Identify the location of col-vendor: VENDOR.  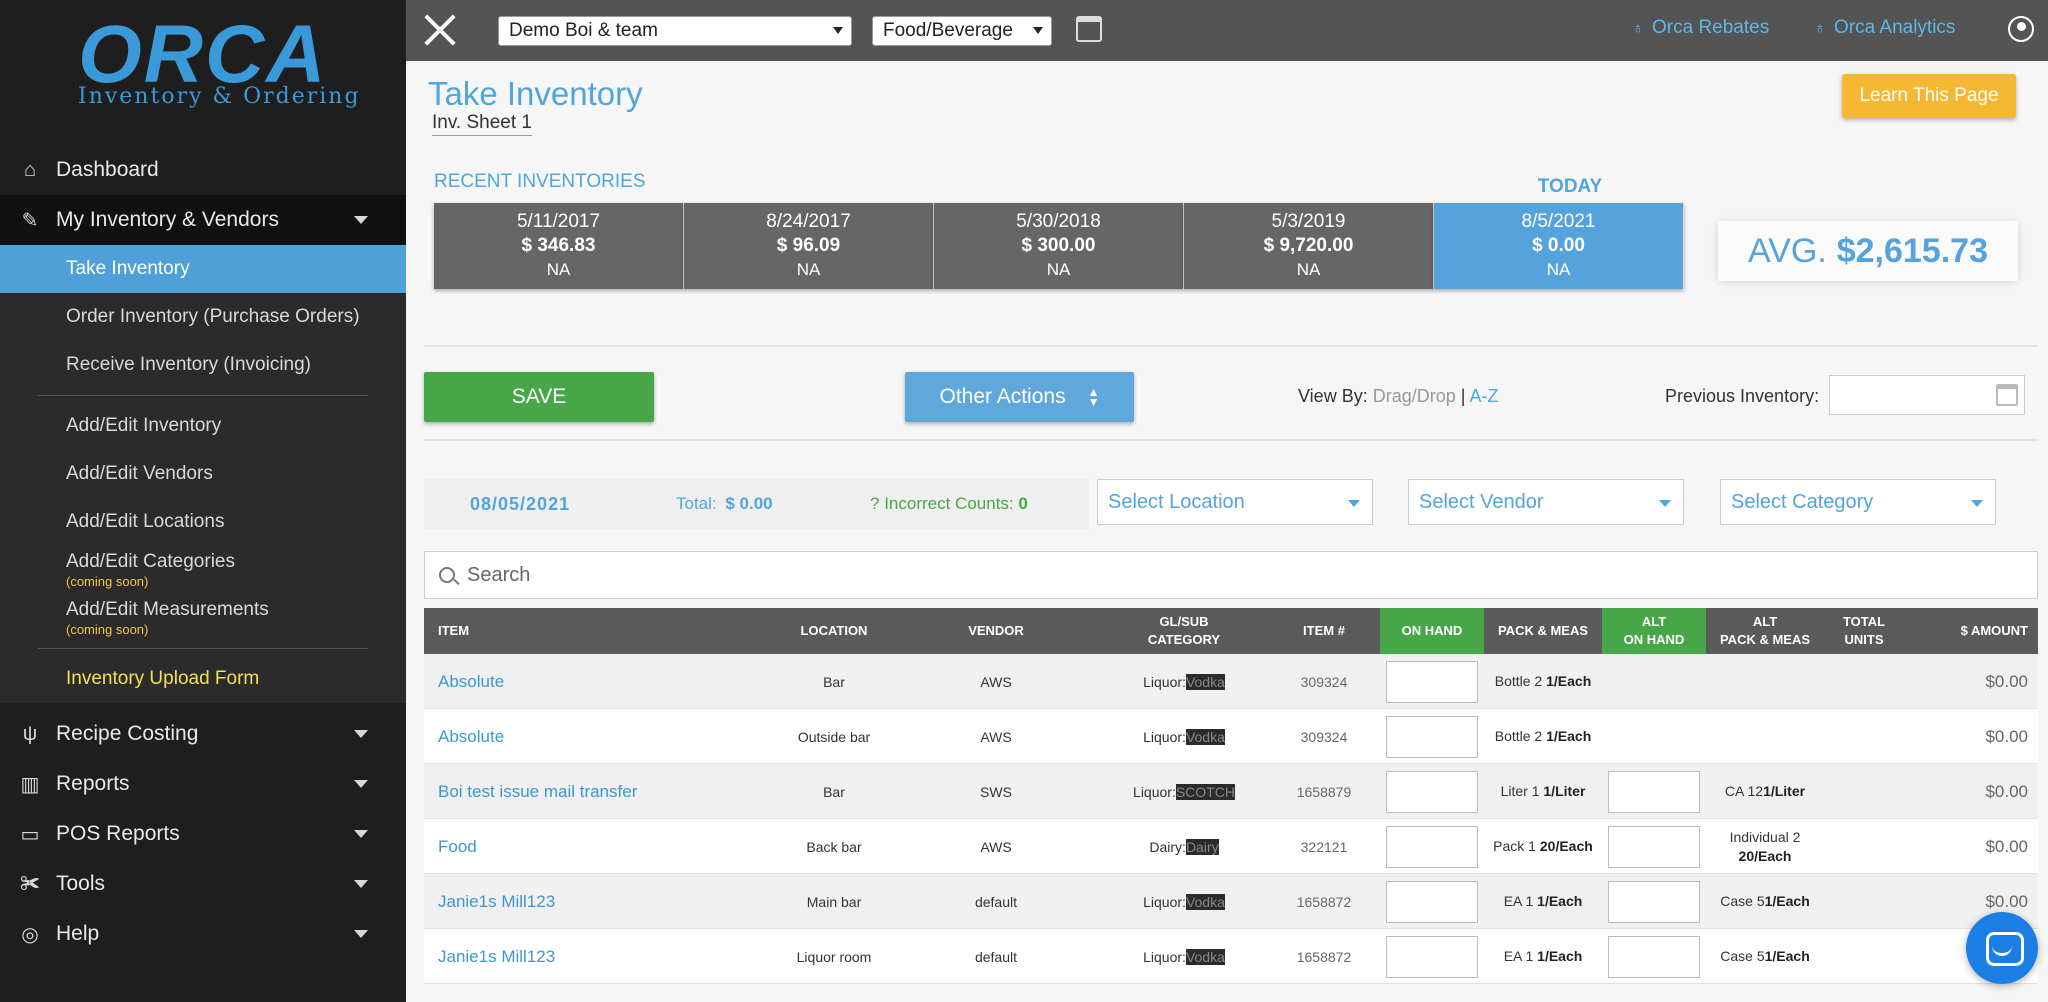
(996, 630).